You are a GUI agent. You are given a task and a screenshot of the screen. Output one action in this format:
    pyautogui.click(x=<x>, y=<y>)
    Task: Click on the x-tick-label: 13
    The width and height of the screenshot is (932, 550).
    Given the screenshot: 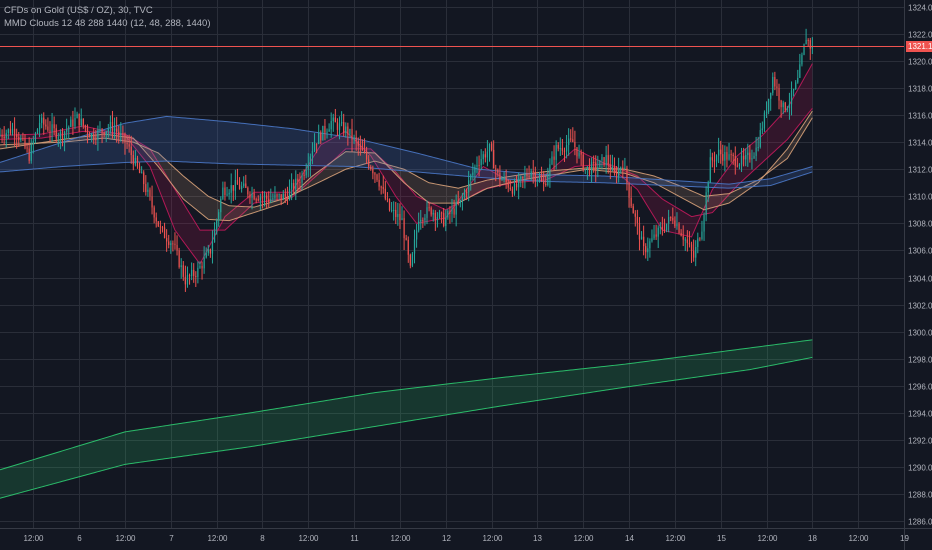 What is the action you would take?
    pyautogui.click(x=537, y=538)
    